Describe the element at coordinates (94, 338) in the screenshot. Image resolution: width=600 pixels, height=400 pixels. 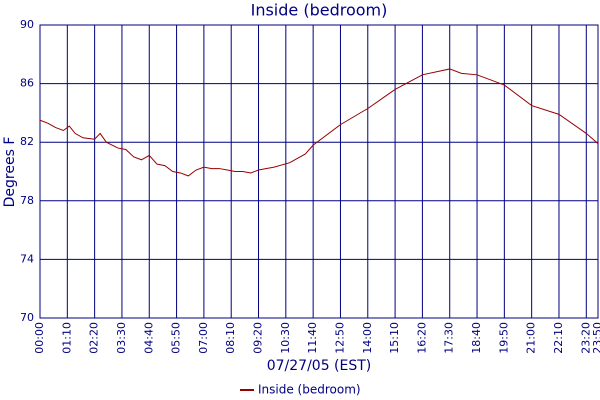
I see `x-tick-label: 02:20` at that location.